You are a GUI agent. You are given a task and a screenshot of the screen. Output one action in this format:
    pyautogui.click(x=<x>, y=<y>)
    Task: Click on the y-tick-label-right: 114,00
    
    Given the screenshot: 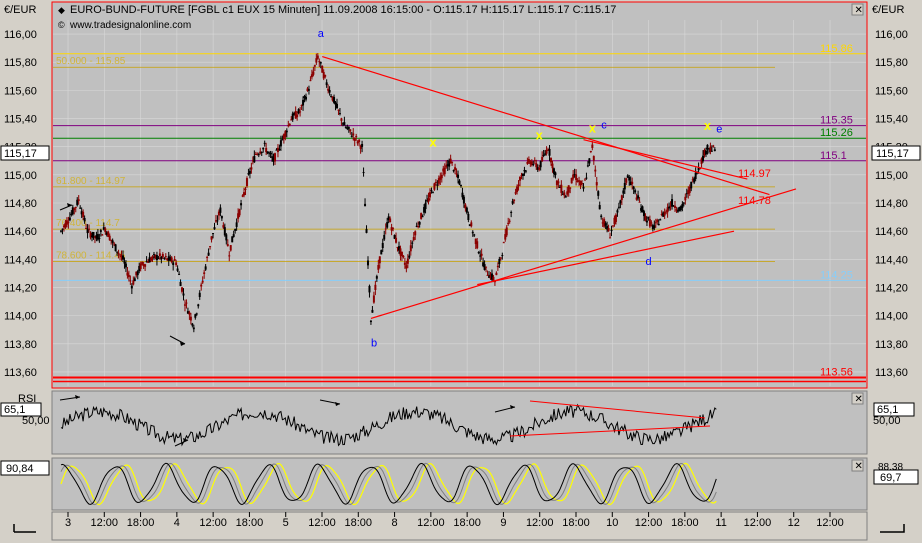 What is the action you would take?
    pyautogui.click(x=891, y=317)
    